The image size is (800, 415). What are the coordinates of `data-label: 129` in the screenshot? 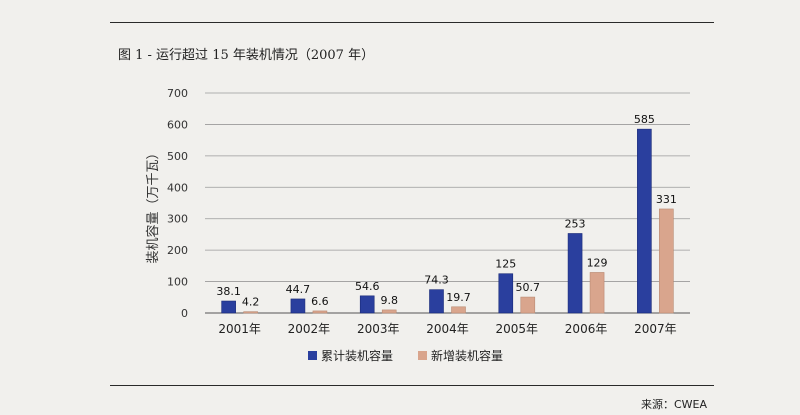 It's located at (597, 262).